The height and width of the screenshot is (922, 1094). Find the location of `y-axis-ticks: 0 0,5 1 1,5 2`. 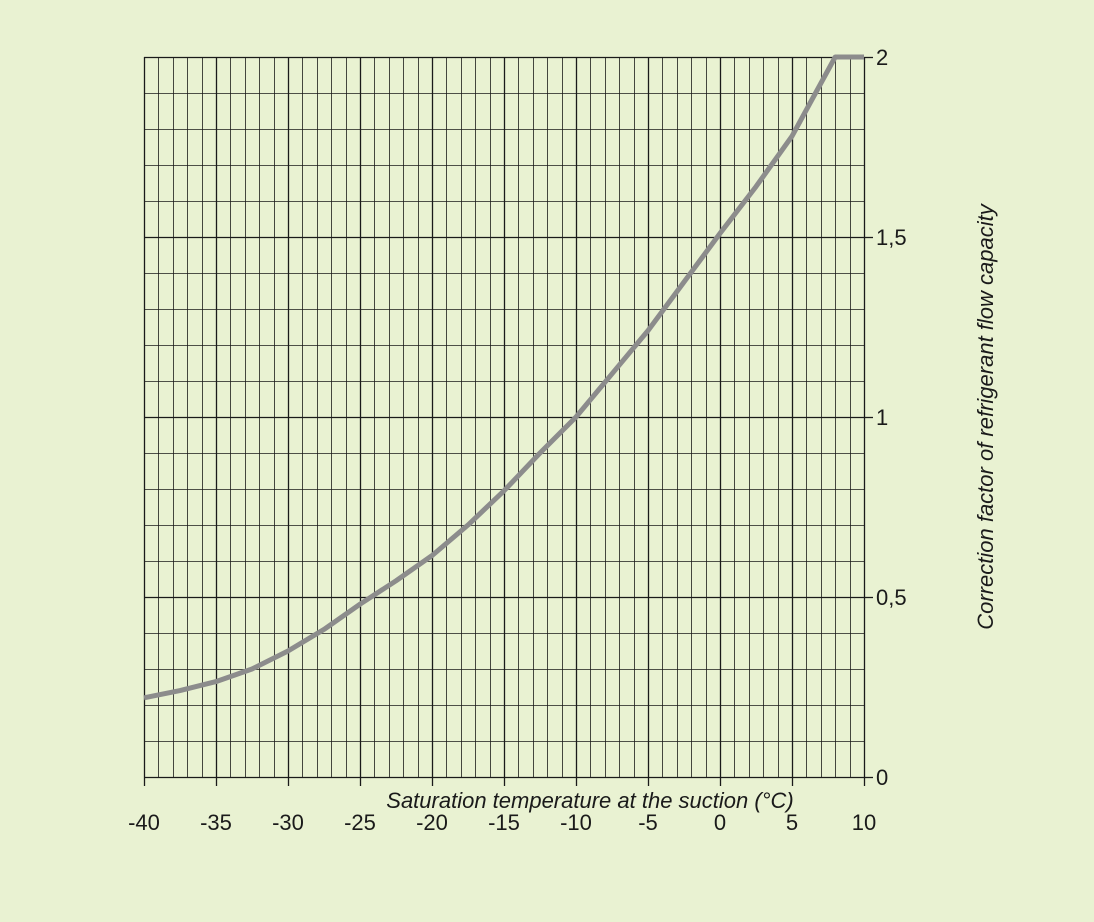

y-axis-ticks: 0 0,5 1 1,5 2 is located at coordinates (885, 417).